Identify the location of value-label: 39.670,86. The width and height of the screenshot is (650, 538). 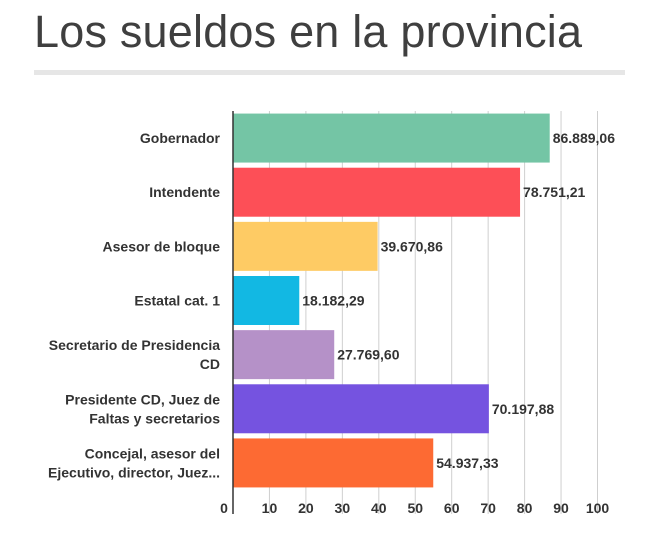
(412, 246).